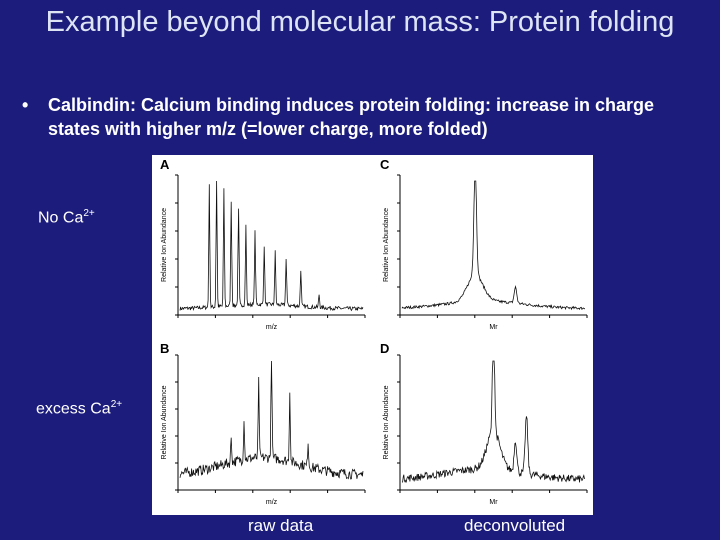 Image resolution: width=720 pixels, height=540 pixels. What do you see at coordinates (385, 164) in the screenshot?
I see `panel-letter: C` at bounding box center [385, 164].